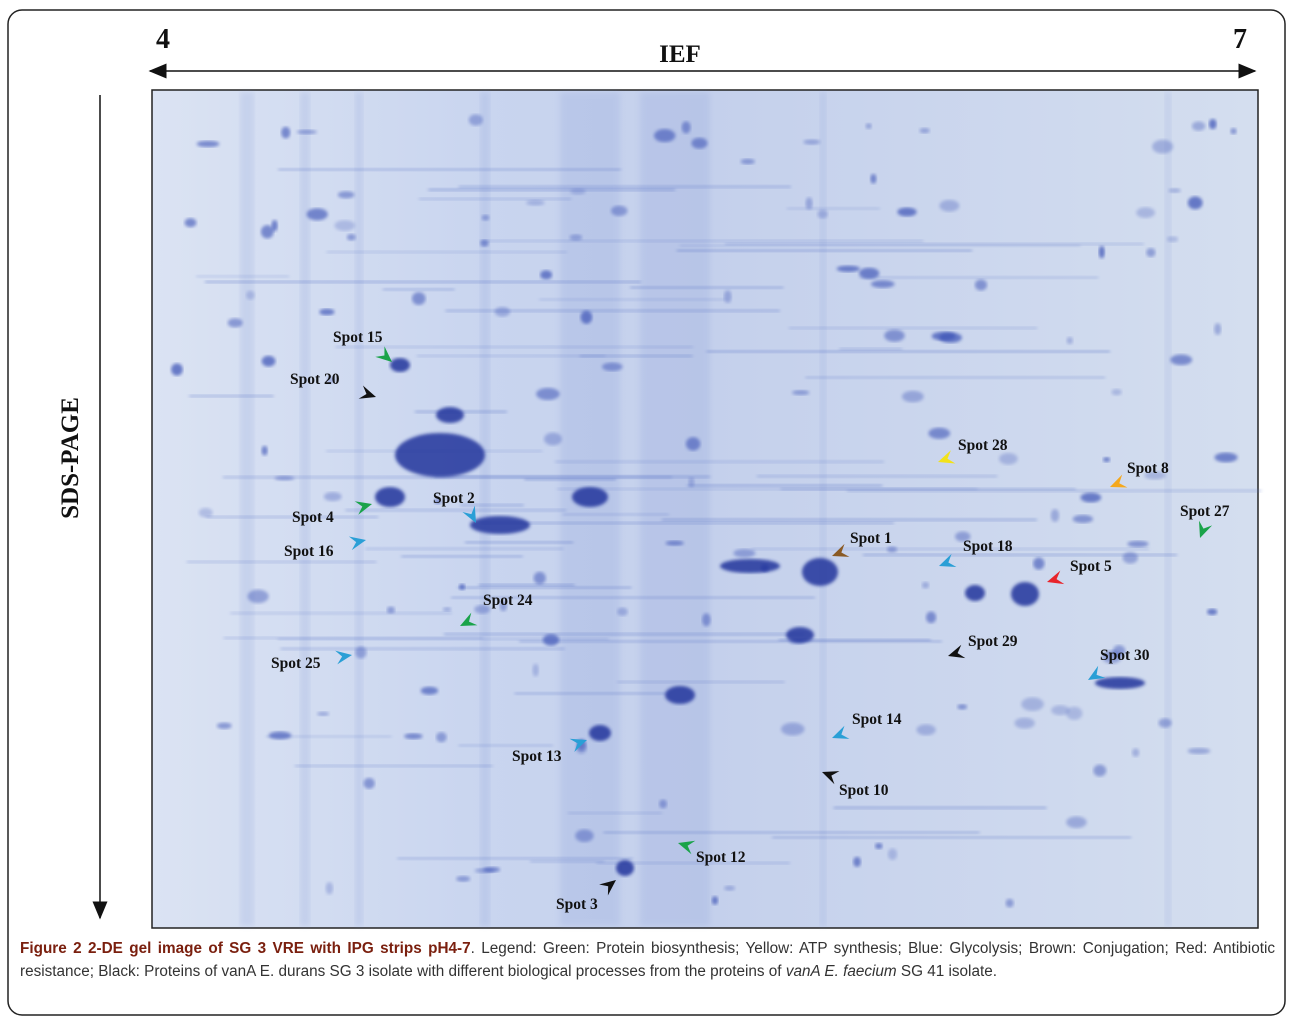 The height and width of the screenshot is (1024, 1293). I want to click on spot-label: Spot 3, so click(577, 904).